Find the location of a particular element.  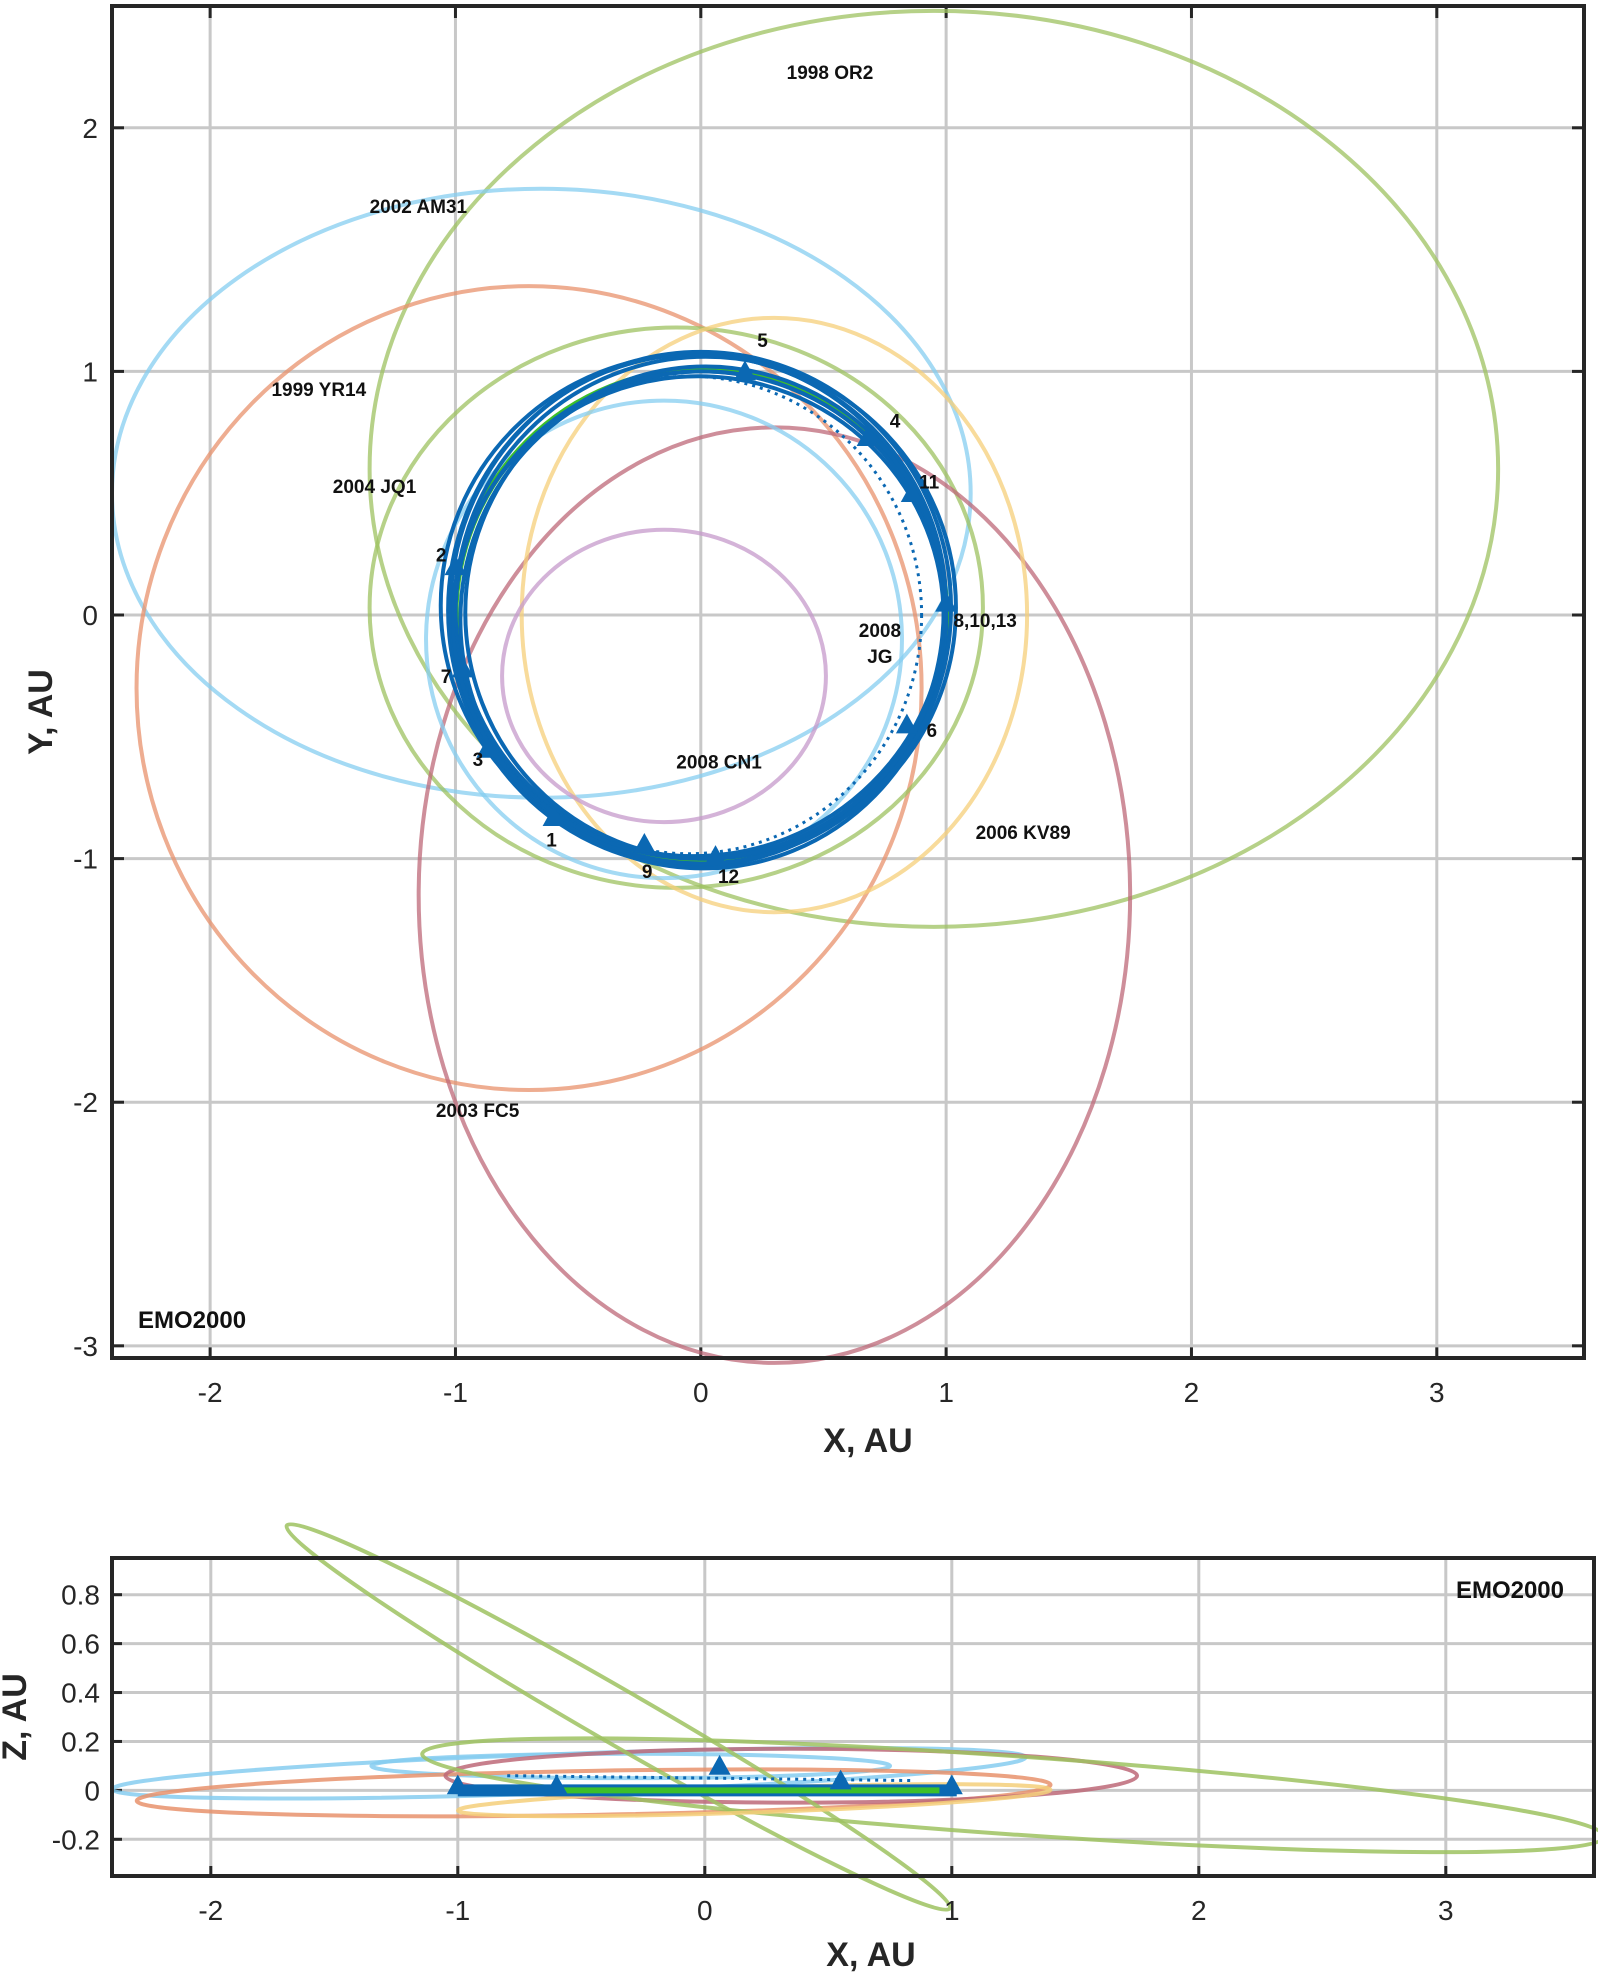

xz-z-tick-label: -0.2 is located at coordinates (76, 1839).